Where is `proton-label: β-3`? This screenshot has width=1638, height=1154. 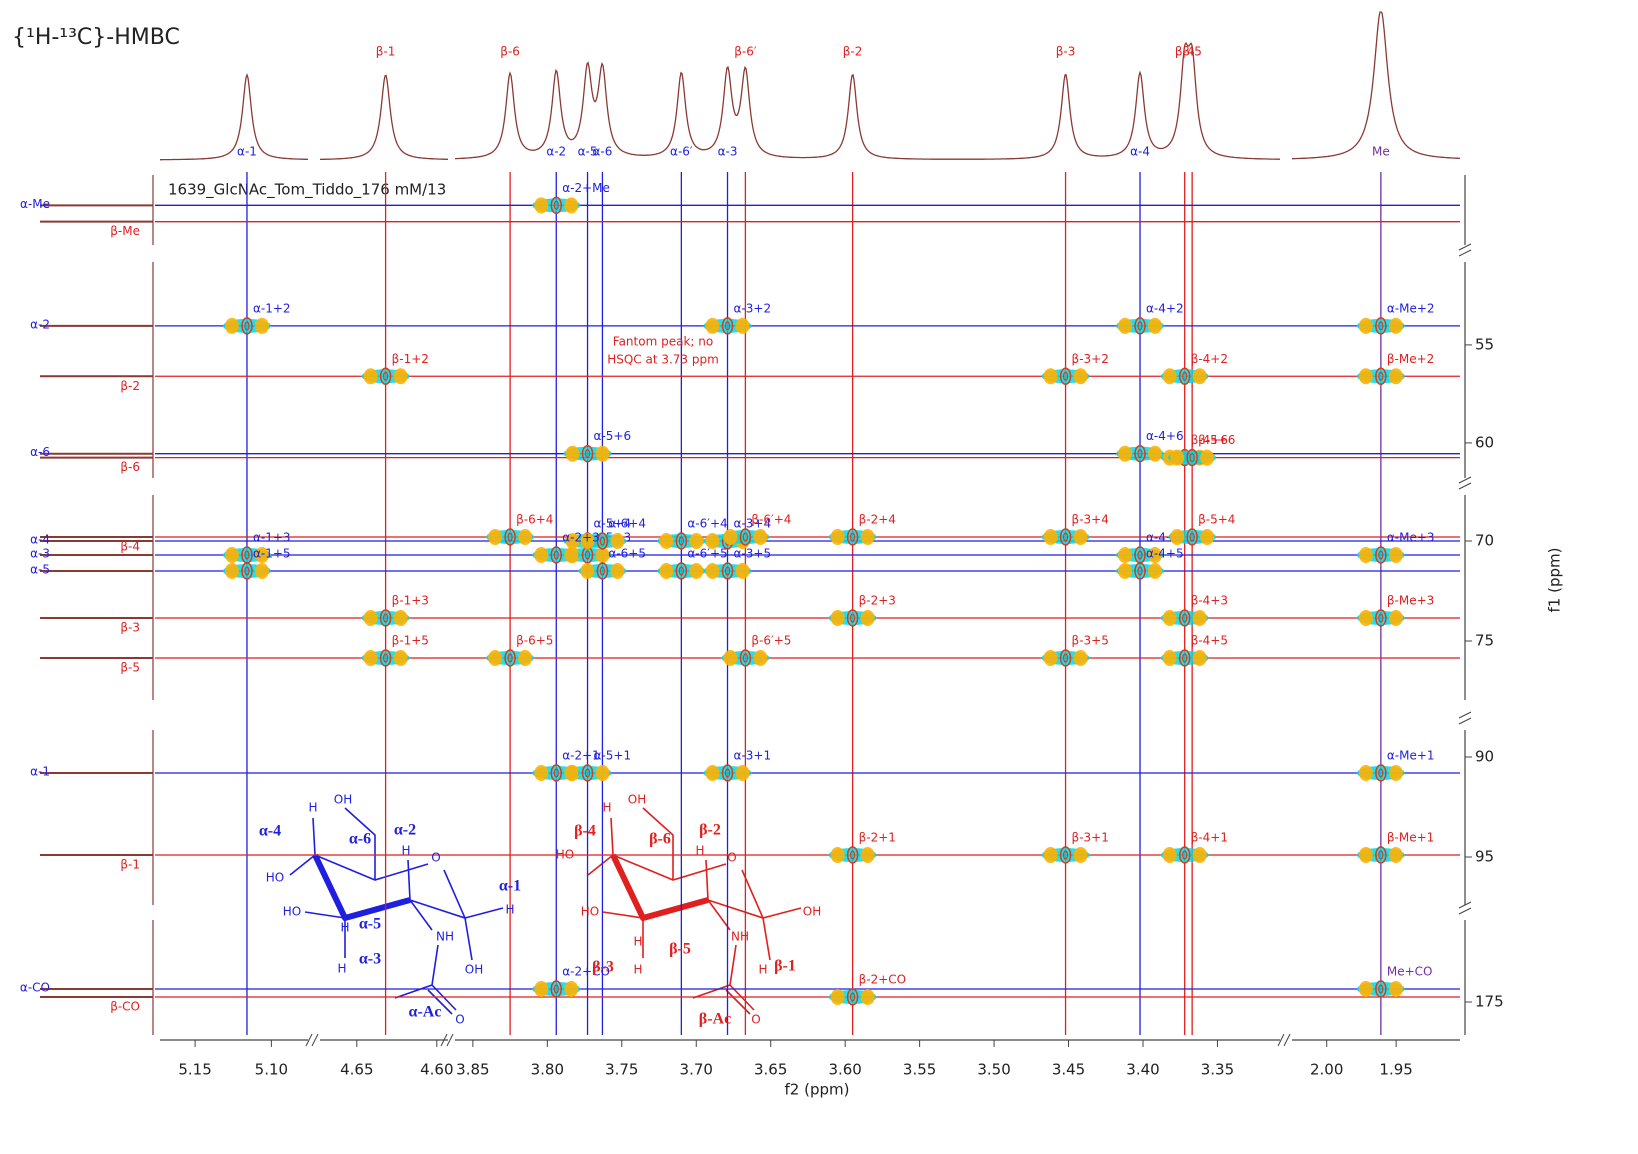 proton-label: β-3 is located at coordinates (1066, 52).